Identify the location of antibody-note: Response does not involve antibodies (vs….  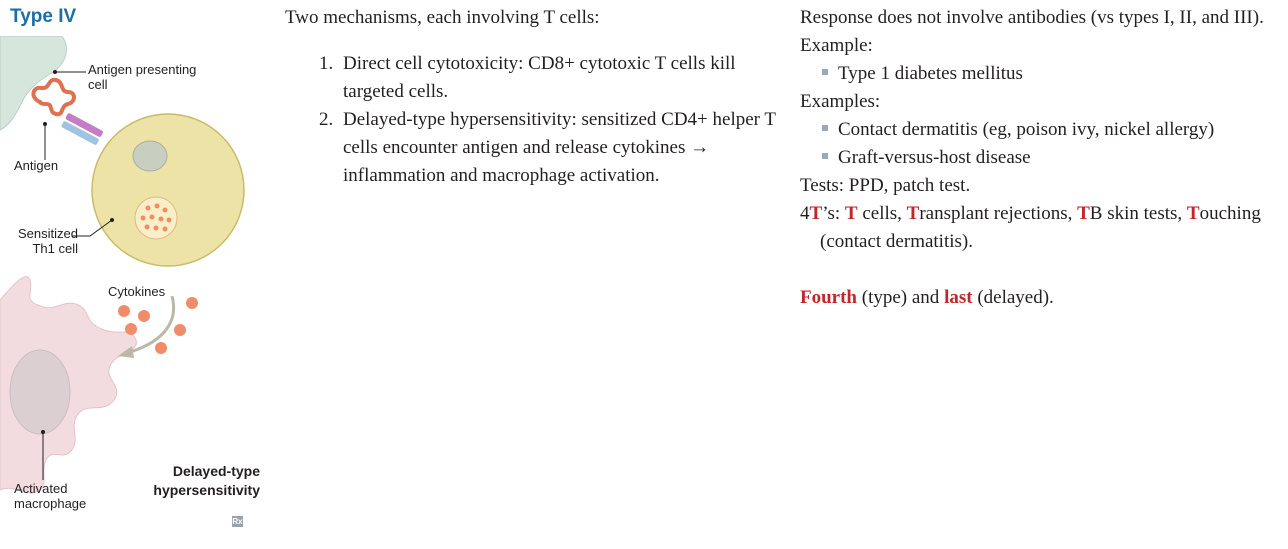
(1032, 17).